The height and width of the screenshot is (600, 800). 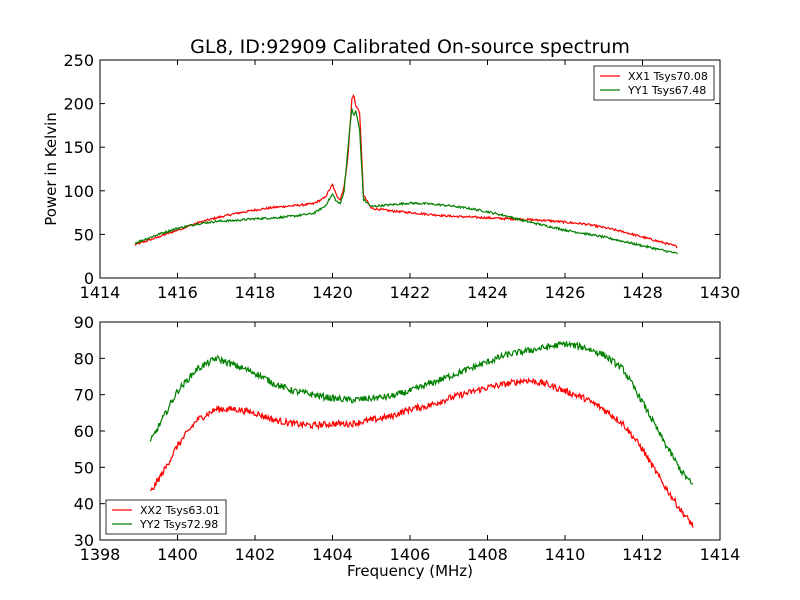 I want to click on x-tick-label: 1398, so click(x=100, y=554).